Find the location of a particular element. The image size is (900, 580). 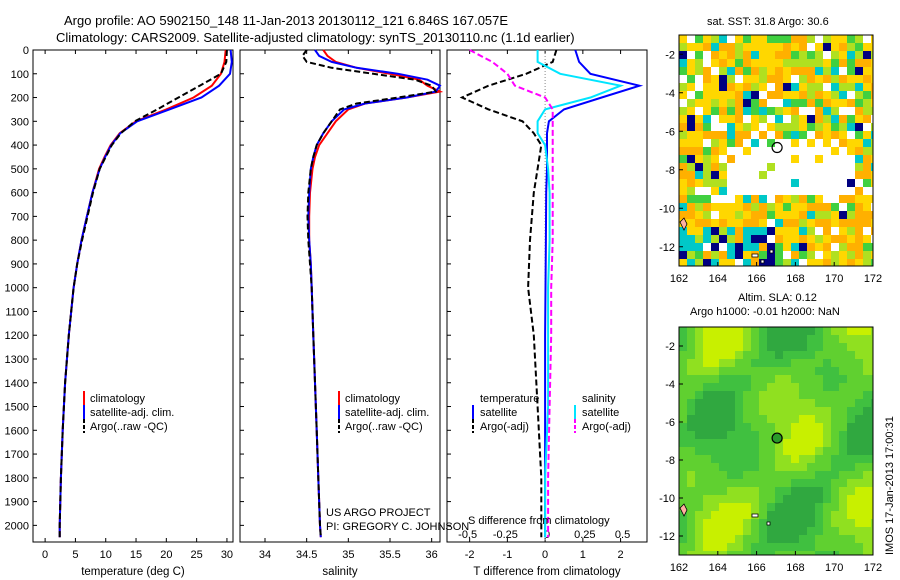

lat-tick-label: -4 is located at coordinates (670, 385).